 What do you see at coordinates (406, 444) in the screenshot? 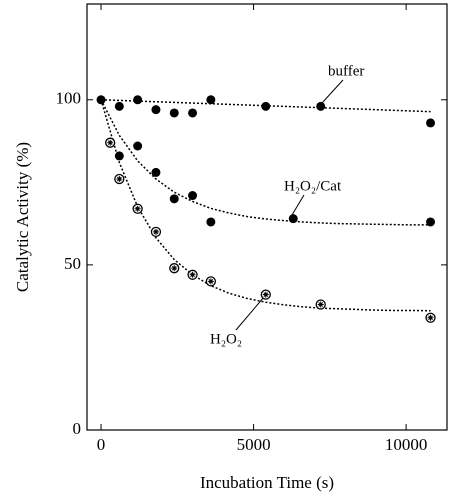
I see `x-tick-label: 10000` at bounding box center [406, 444].